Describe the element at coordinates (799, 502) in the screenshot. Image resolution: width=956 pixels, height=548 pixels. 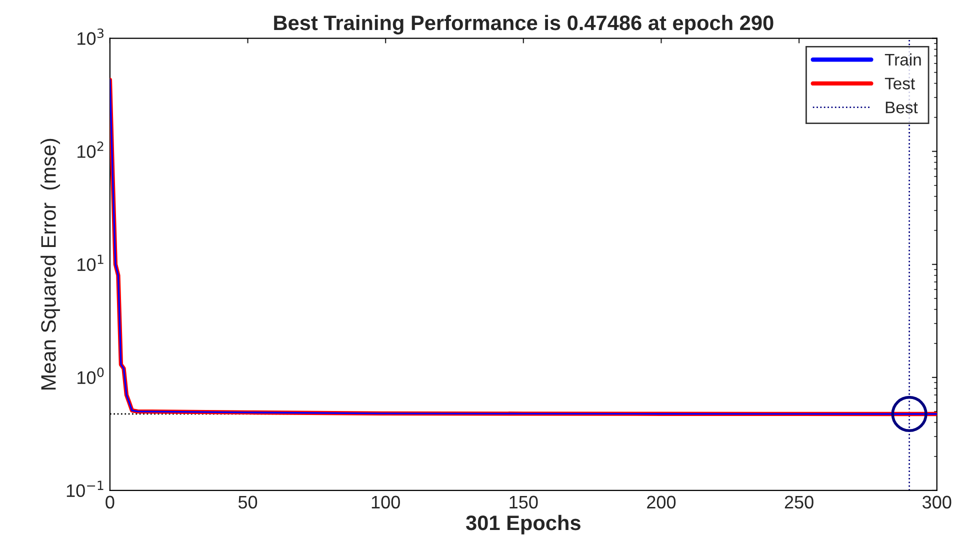
I see `x-tick-label: 250` at that location.